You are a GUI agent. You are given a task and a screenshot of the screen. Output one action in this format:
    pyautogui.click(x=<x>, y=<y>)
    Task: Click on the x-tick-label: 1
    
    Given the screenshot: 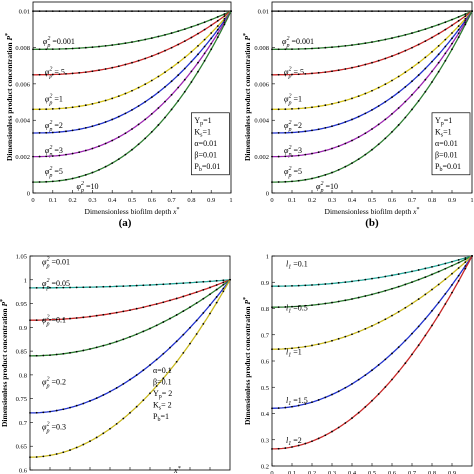 What is the action you would take?
    pyautogui.click(x=471, y=200)
    